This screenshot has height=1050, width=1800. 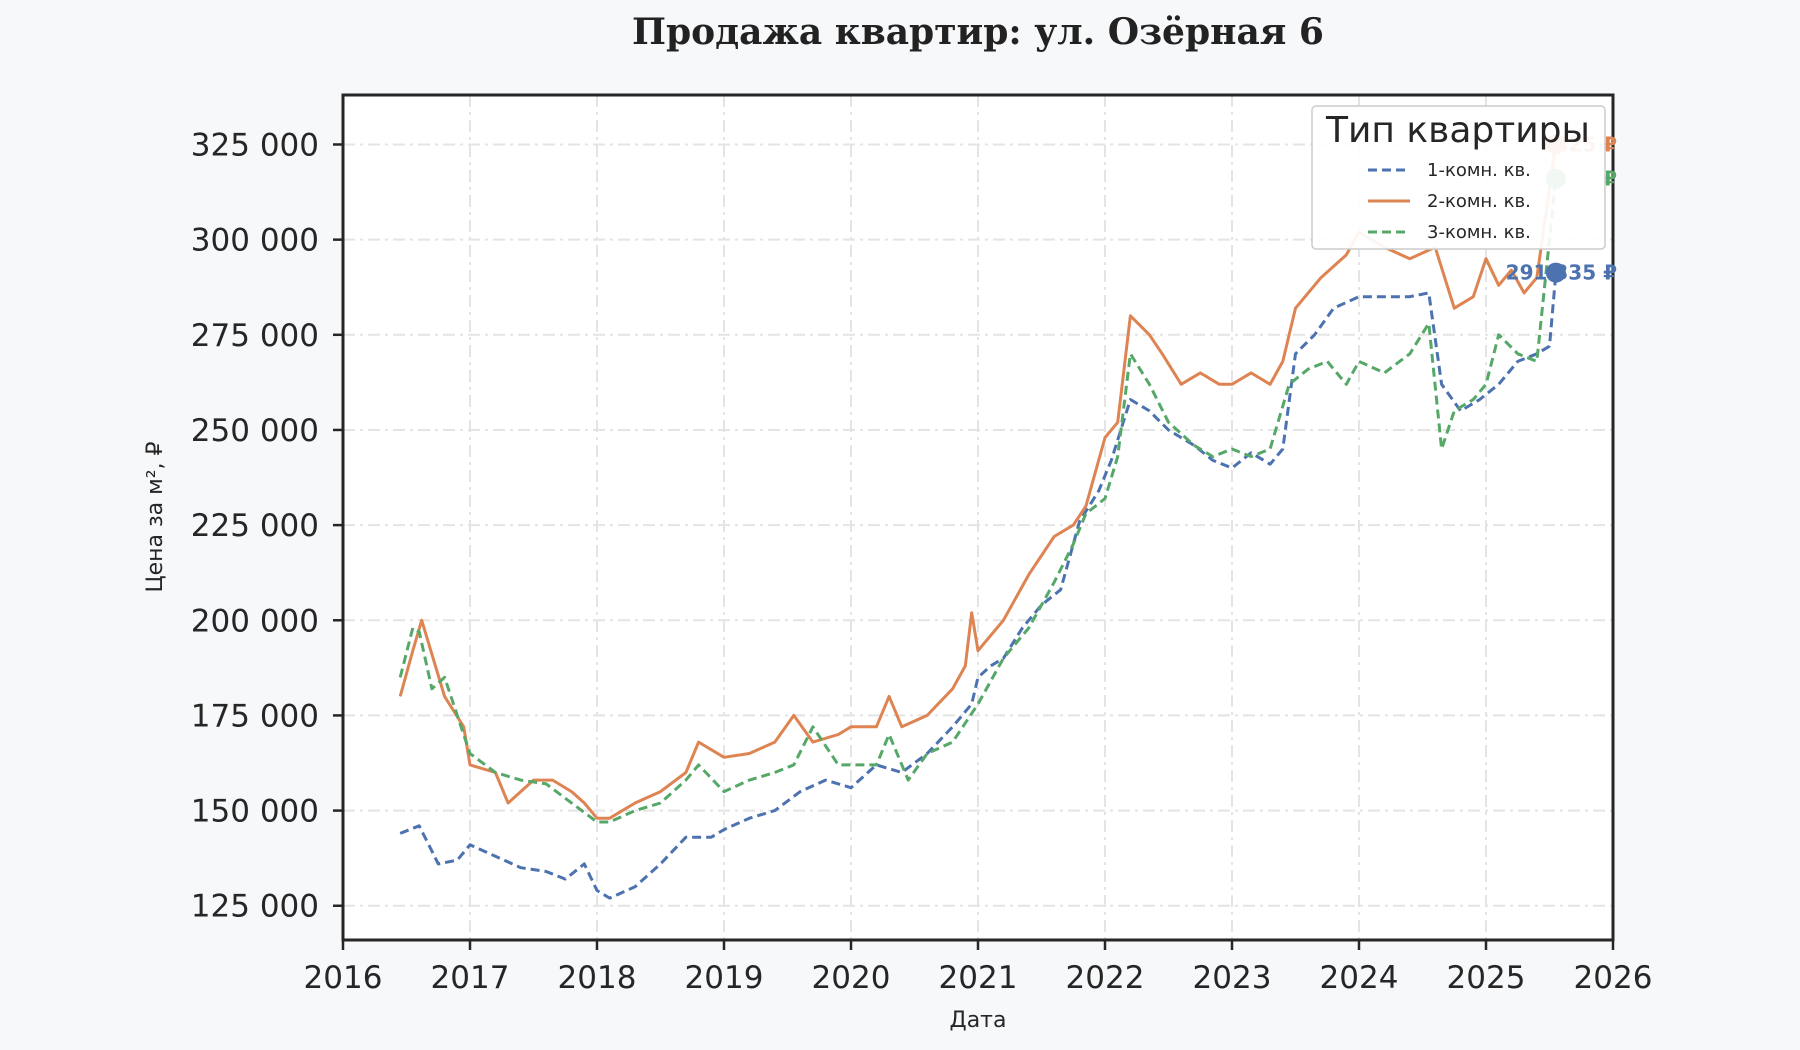 I want to click on x-tick-label: 2023, so click(x=1232, y=978).